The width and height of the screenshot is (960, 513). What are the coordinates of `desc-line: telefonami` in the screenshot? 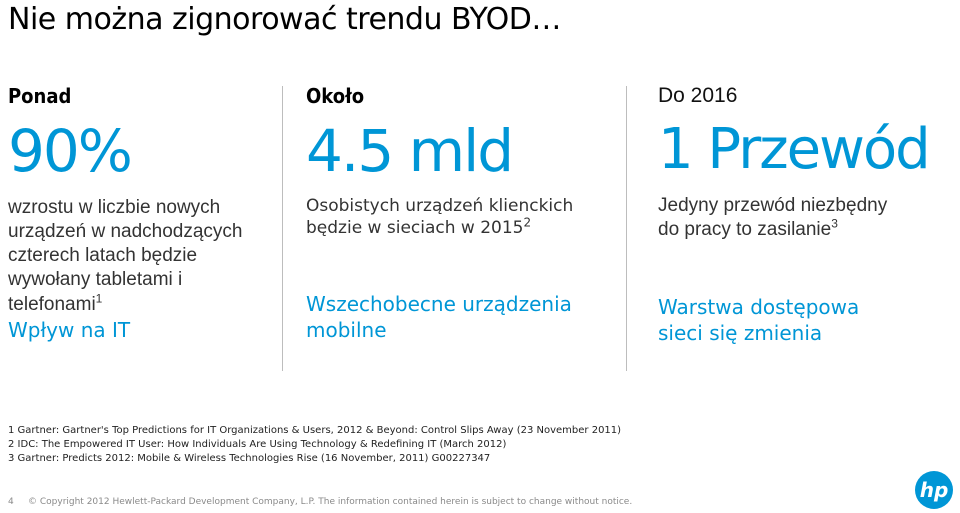 It's located at (52, 304).